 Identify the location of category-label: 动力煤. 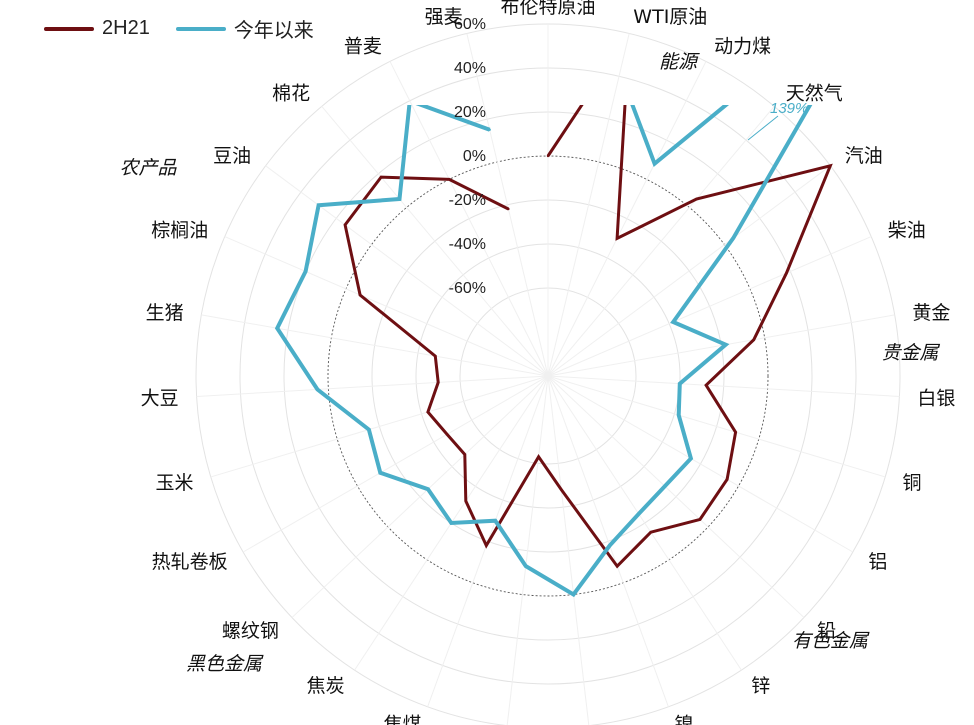
(742, 46).